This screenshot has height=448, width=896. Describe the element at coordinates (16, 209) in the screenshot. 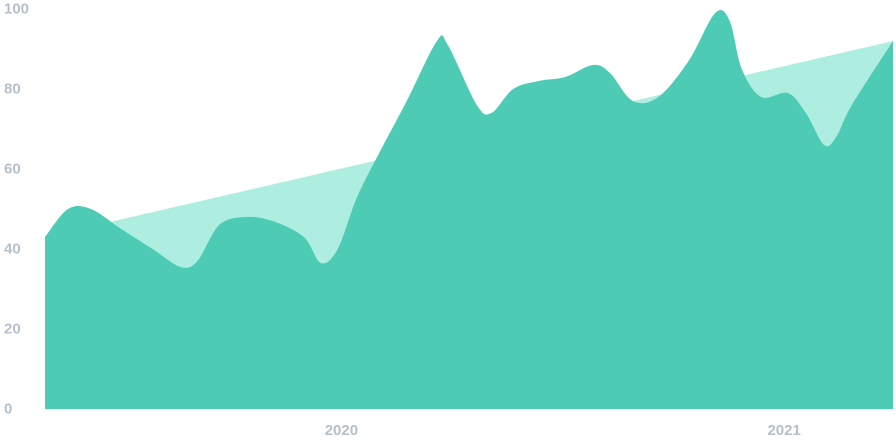

I see `y-axis: 0 20 40 60 80 100` at that location.